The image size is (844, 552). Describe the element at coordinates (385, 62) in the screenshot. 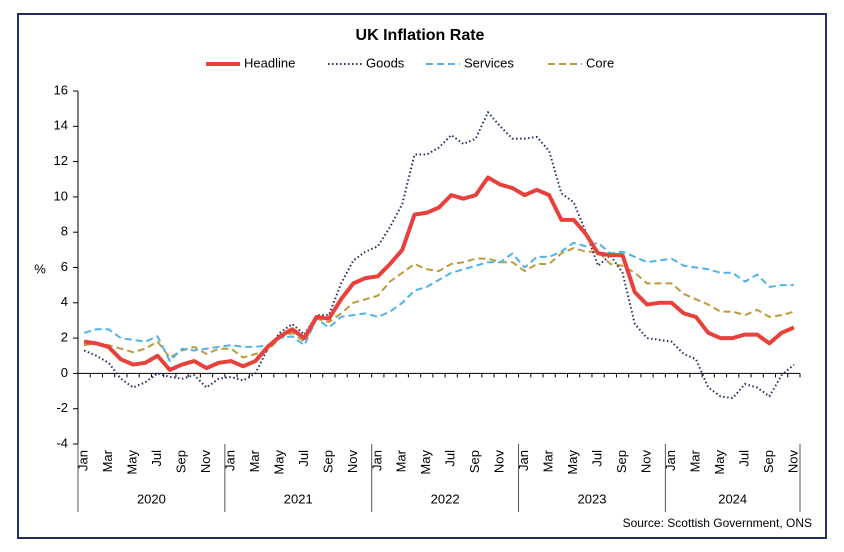

I see `legend-label: Goods` at that location.